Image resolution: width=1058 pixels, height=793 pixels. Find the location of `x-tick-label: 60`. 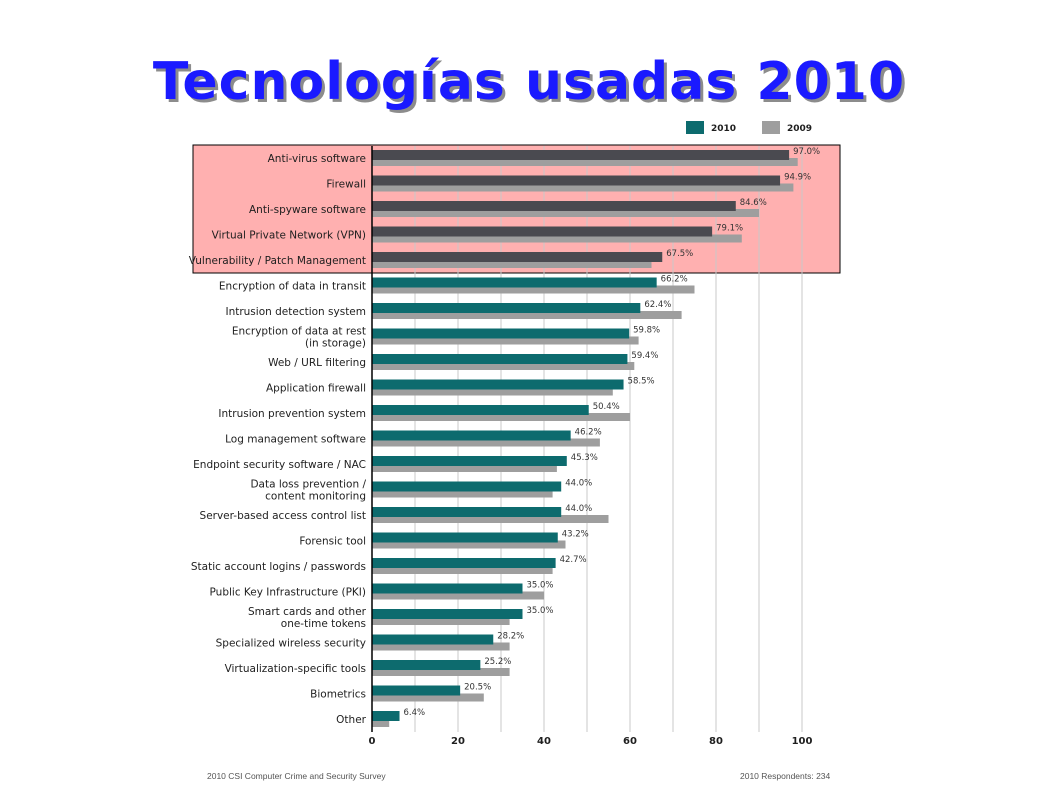

x-tick-label: 60 is located at coordinates (630, 741).